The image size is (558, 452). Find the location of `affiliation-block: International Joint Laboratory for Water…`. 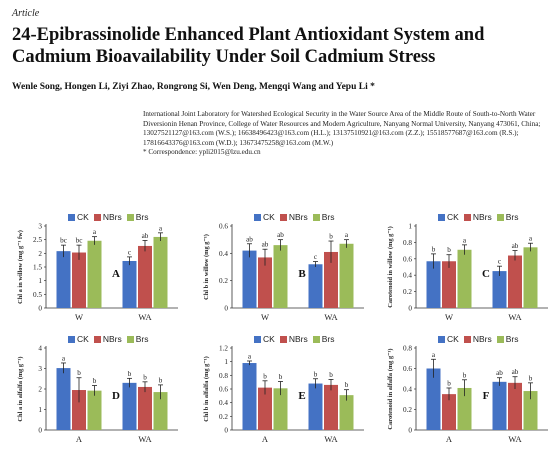

affiliation-block: International Joint Laboratory for Water… is located at coordinates (343, 134).